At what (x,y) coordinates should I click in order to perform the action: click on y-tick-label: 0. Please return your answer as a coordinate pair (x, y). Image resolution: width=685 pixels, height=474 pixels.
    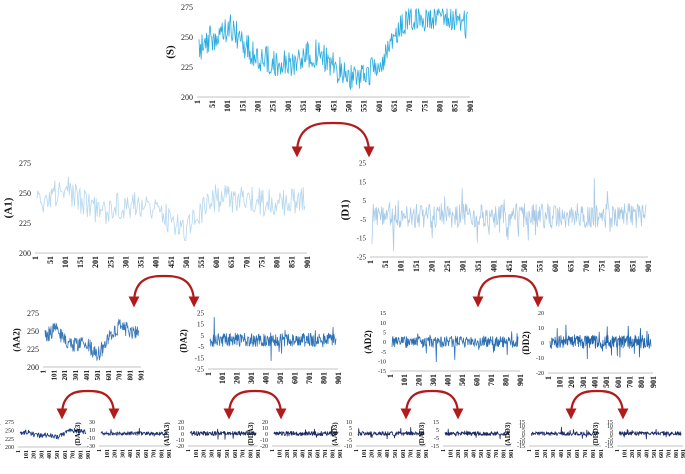
    Looking at the image, I should click on (182, 435).